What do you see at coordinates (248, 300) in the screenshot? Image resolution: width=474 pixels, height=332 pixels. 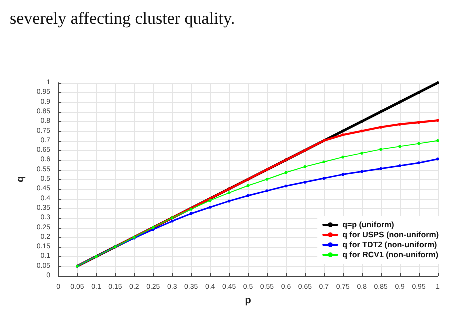 I see `x-axis-title: p` at bounding box center [248, 300].